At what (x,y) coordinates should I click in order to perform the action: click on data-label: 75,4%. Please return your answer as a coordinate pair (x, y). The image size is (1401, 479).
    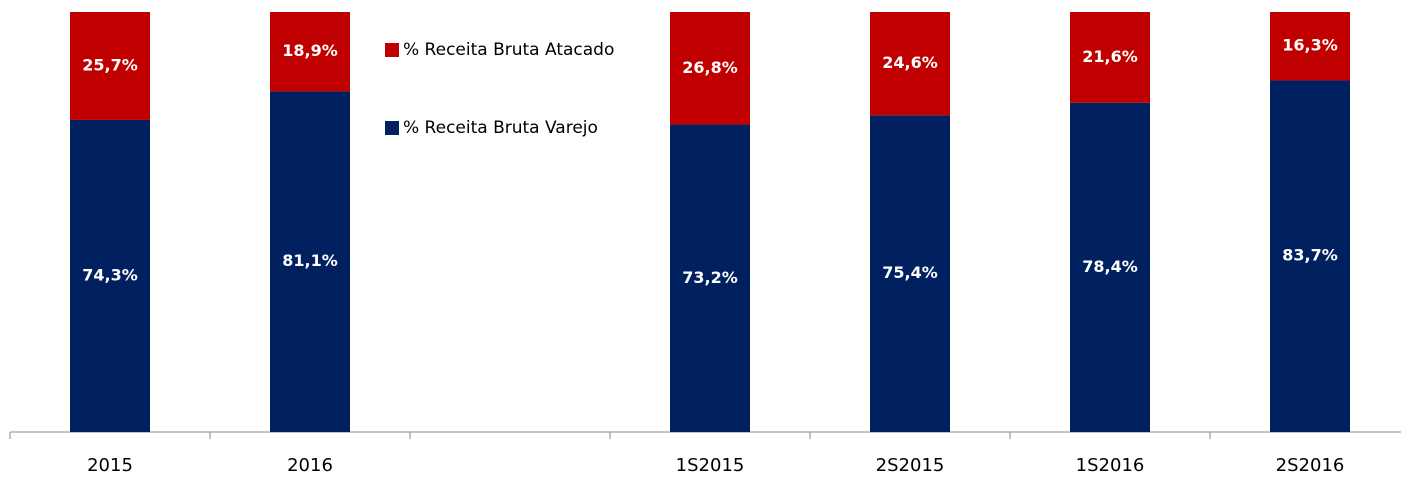
    Looking at the image, I should click on (910, 272).